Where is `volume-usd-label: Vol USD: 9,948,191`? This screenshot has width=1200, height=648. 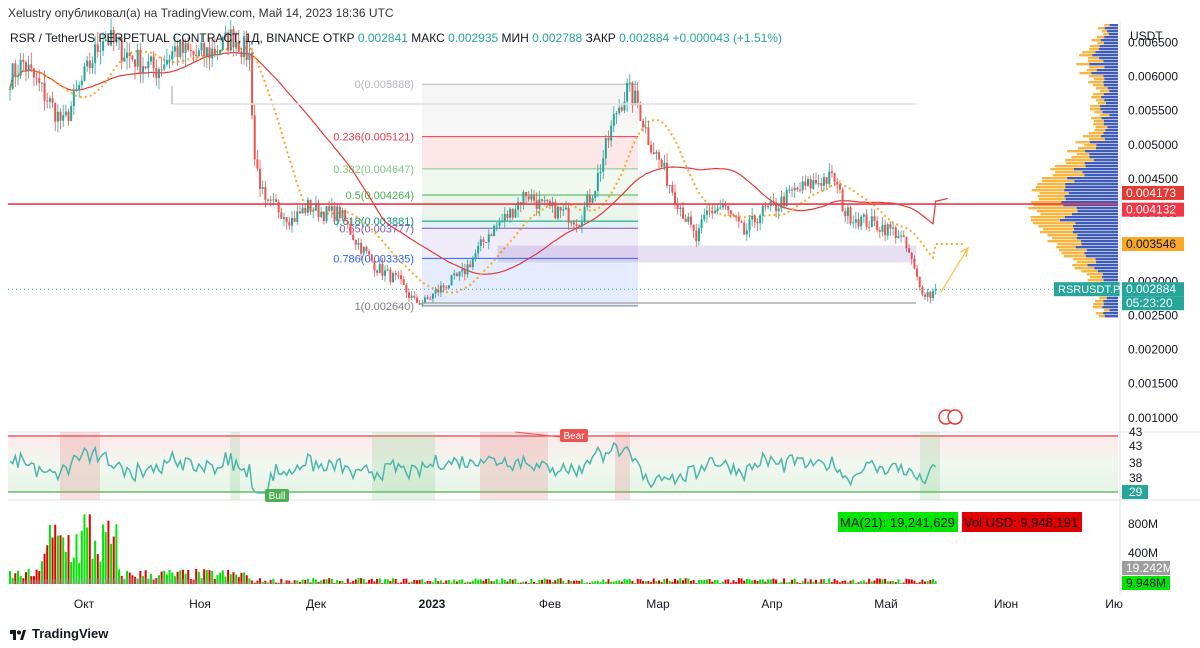 volume-usd-label: Vol USD: 9,948,191 is located at coordinates (1021, 522).